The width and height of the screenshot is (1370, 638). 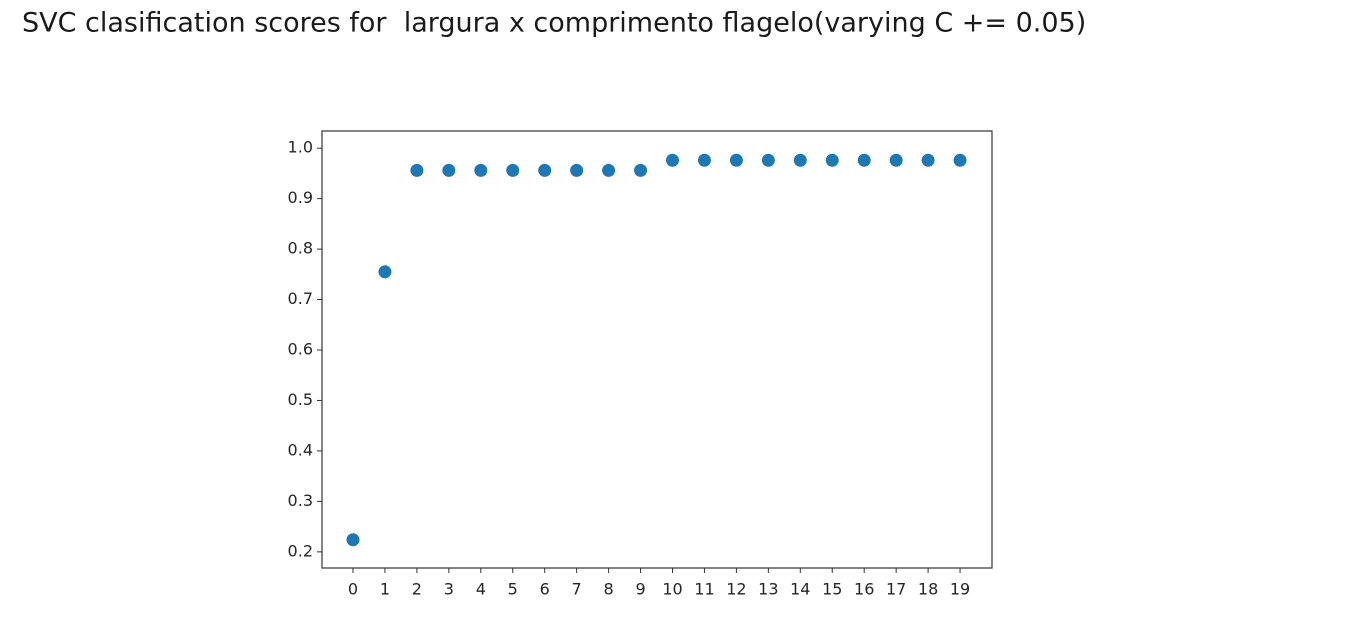 I want to click on x-tick-label: 9, so click(x=640, y=589).